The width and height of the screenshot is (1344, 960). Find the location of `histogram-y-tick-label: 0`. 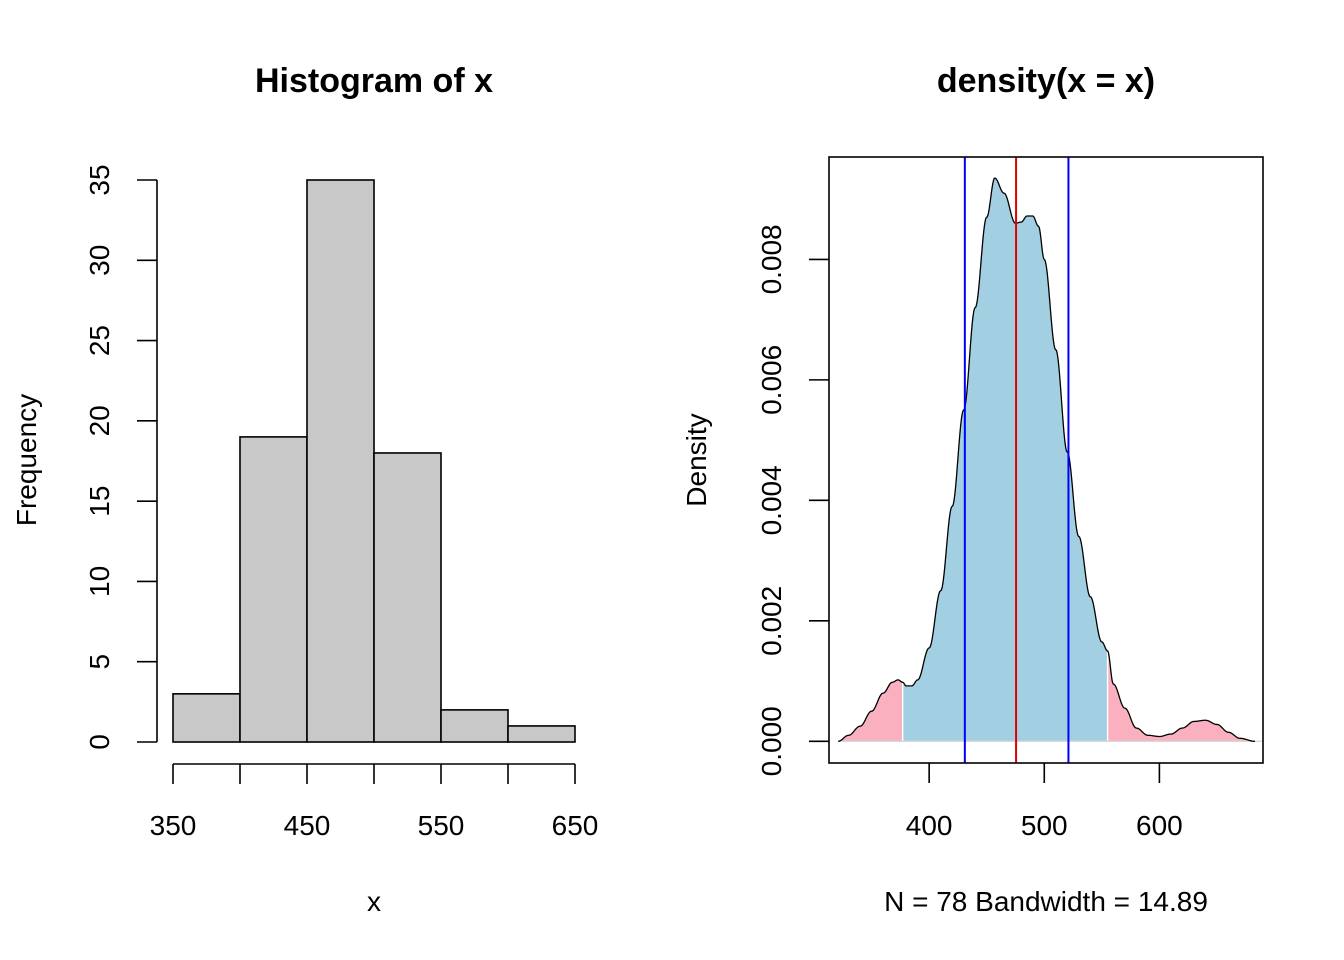

histogram-y-tick-label: 0 is located at coordinates (99, 742).